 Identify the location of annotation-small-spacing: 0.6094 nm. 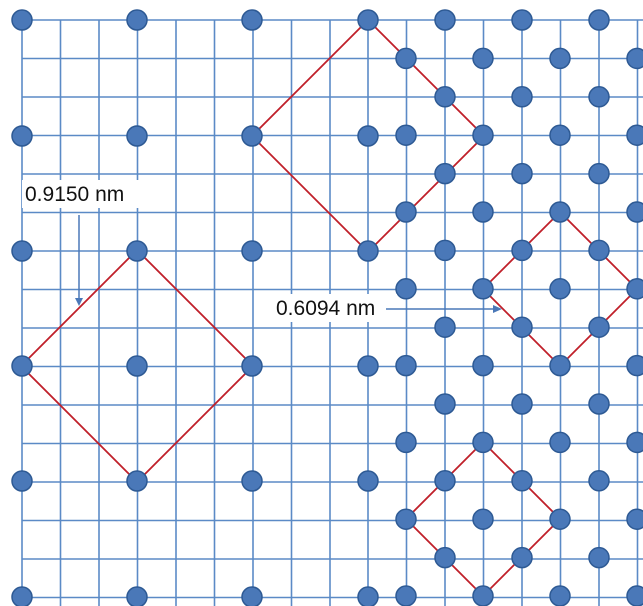
(387, 308).